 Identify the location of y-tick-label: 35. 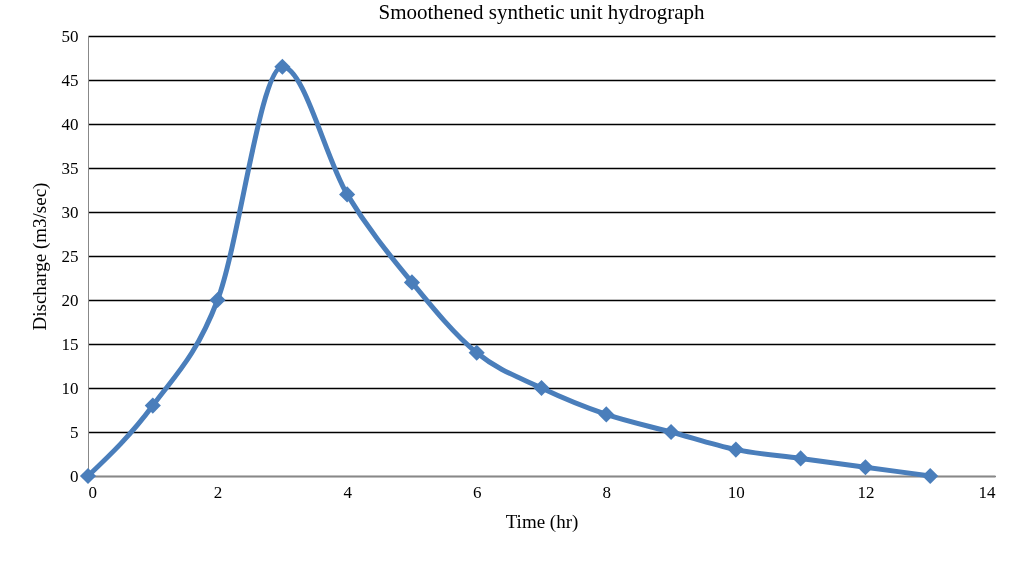
(70, 168).